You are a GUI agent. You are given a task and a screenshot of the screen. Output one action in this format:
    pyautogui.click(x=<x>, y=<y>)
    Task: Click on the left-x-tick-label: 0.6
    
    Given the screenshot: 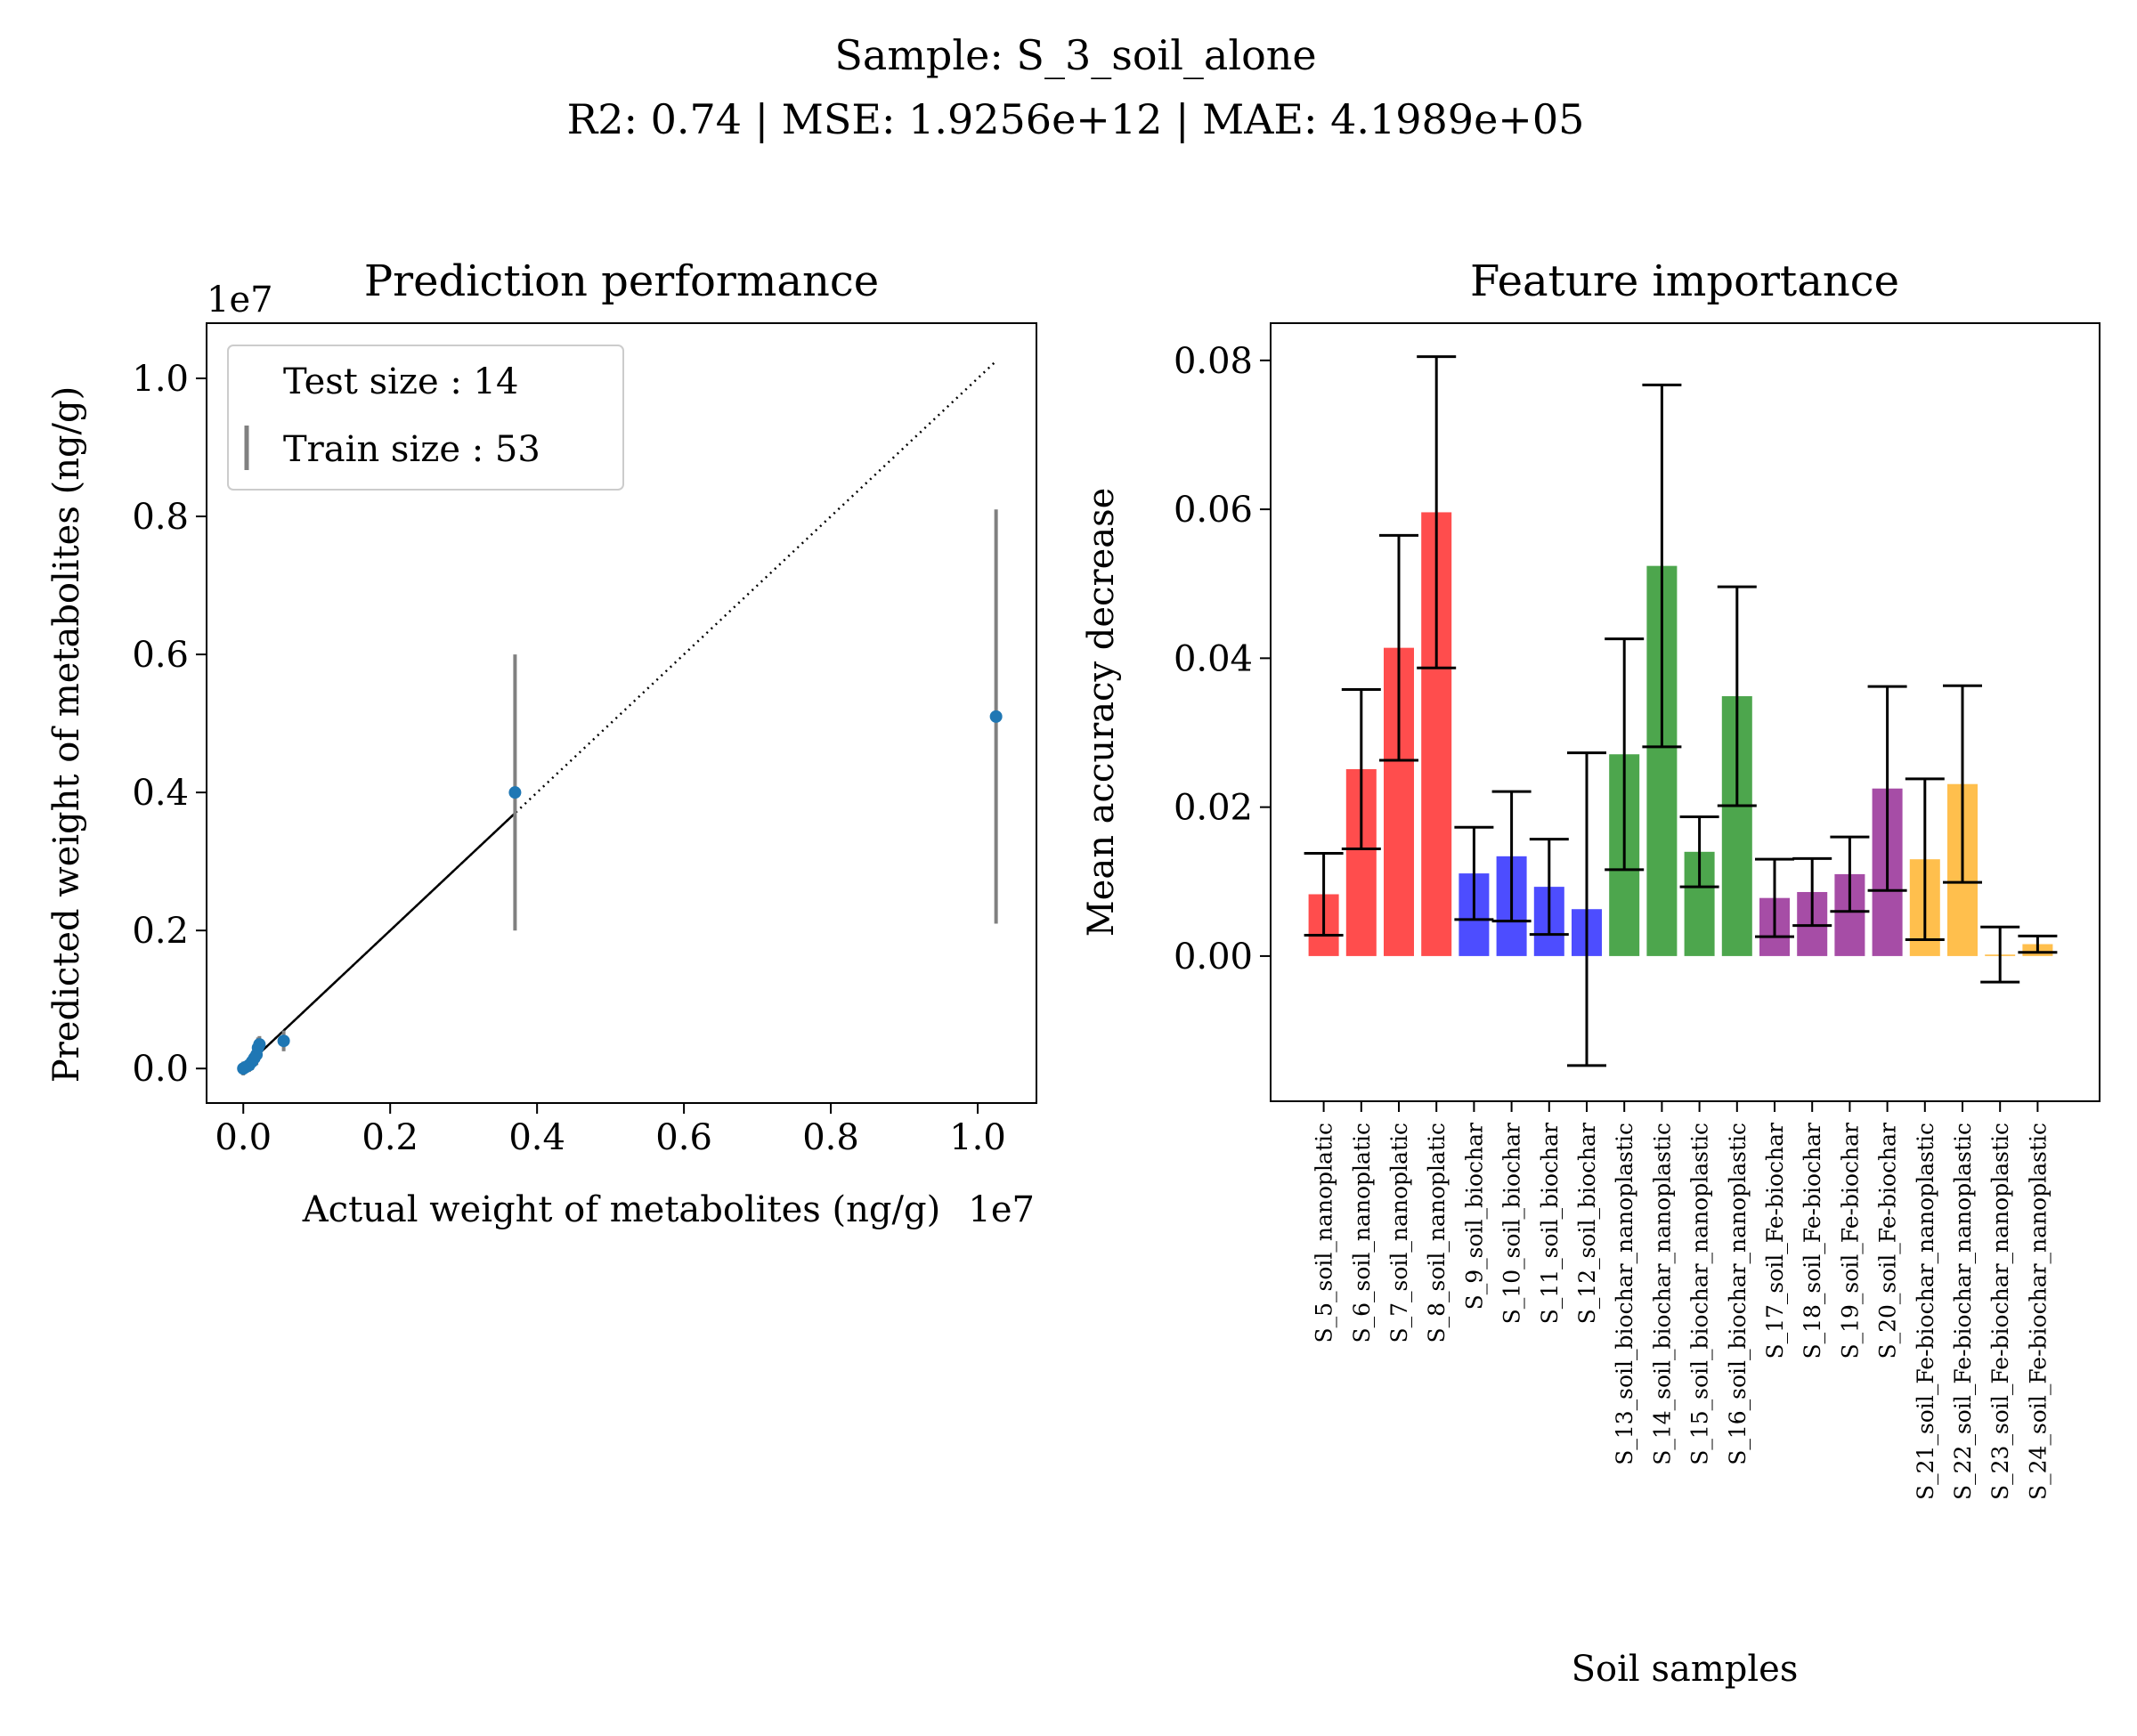 What is the action you would take?
    pyautogui.click(x=683, y=1137)
    